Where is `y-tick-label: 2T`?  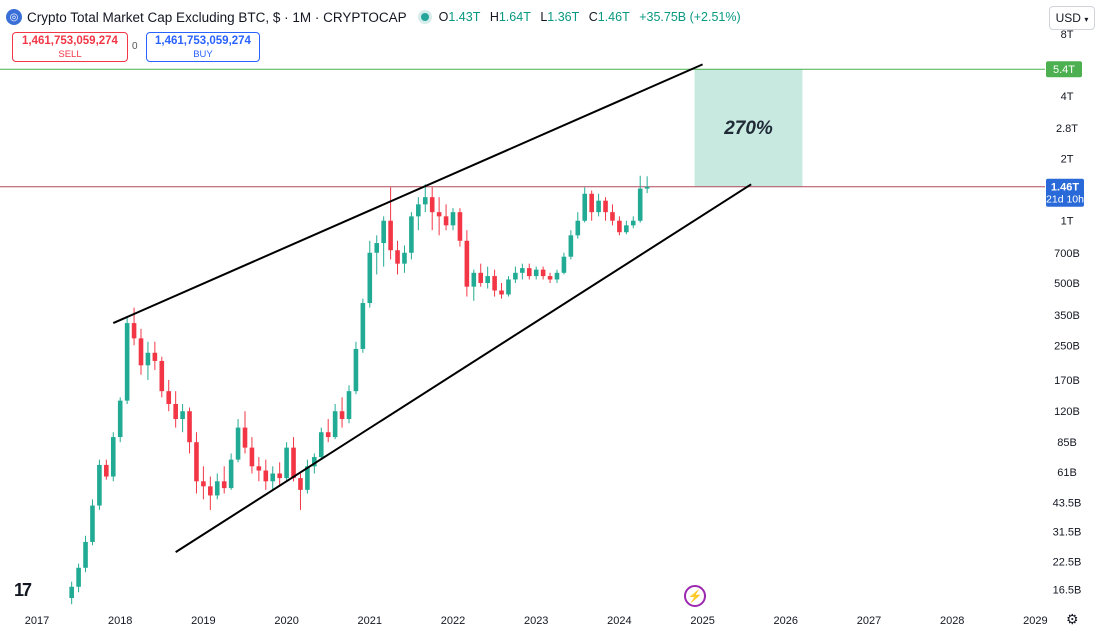 y-tick-label: 2T is located at coordinates (1067, 159).